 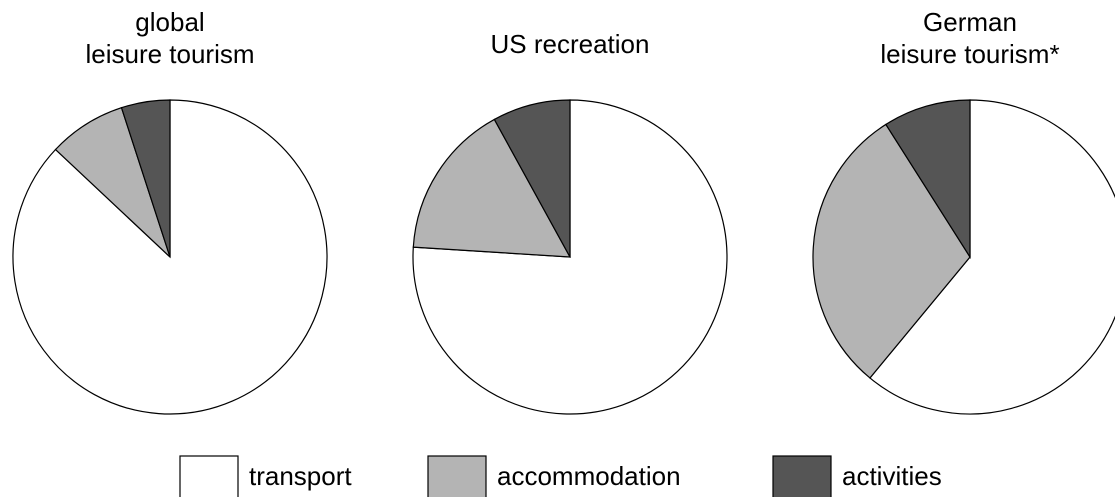 I want to click on legend-label: accommodation, so click(x=589, y=476).